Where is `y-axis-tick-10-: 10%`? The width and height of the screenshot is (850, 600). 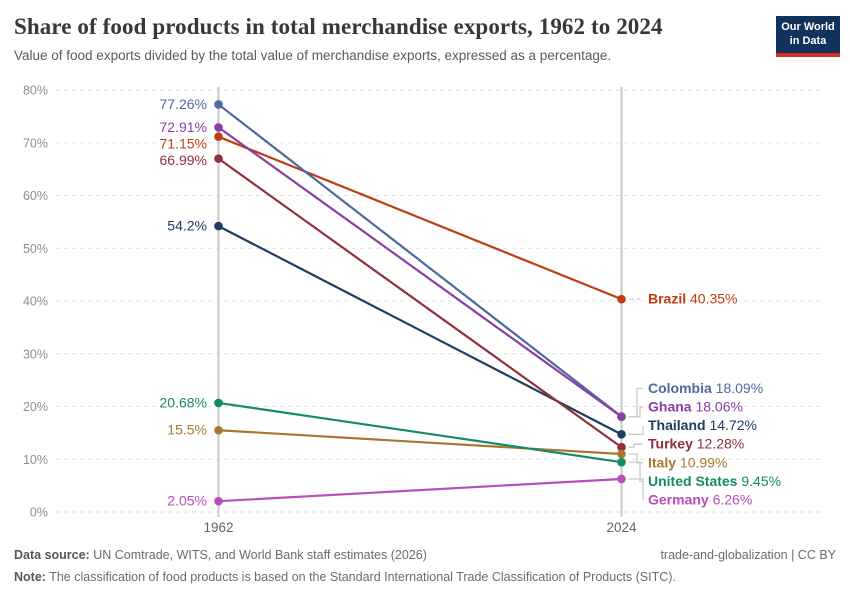
y-axis-tick-10-: 10% is located at coordinates (35, 460).